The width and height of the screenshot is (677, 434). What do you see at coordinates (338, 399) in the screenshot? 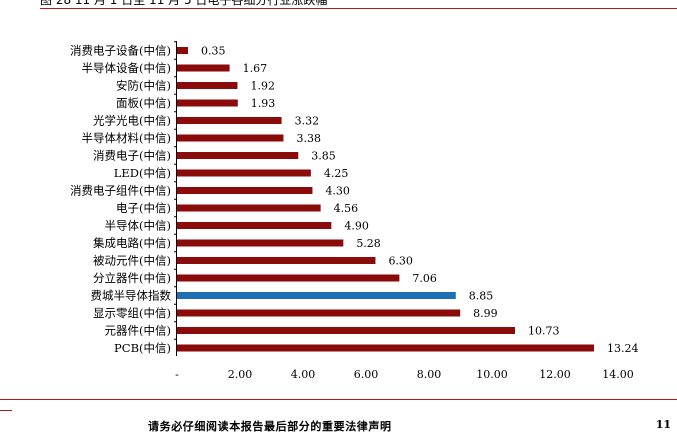
I see `footer-divider` at bounding box center [338, 399].